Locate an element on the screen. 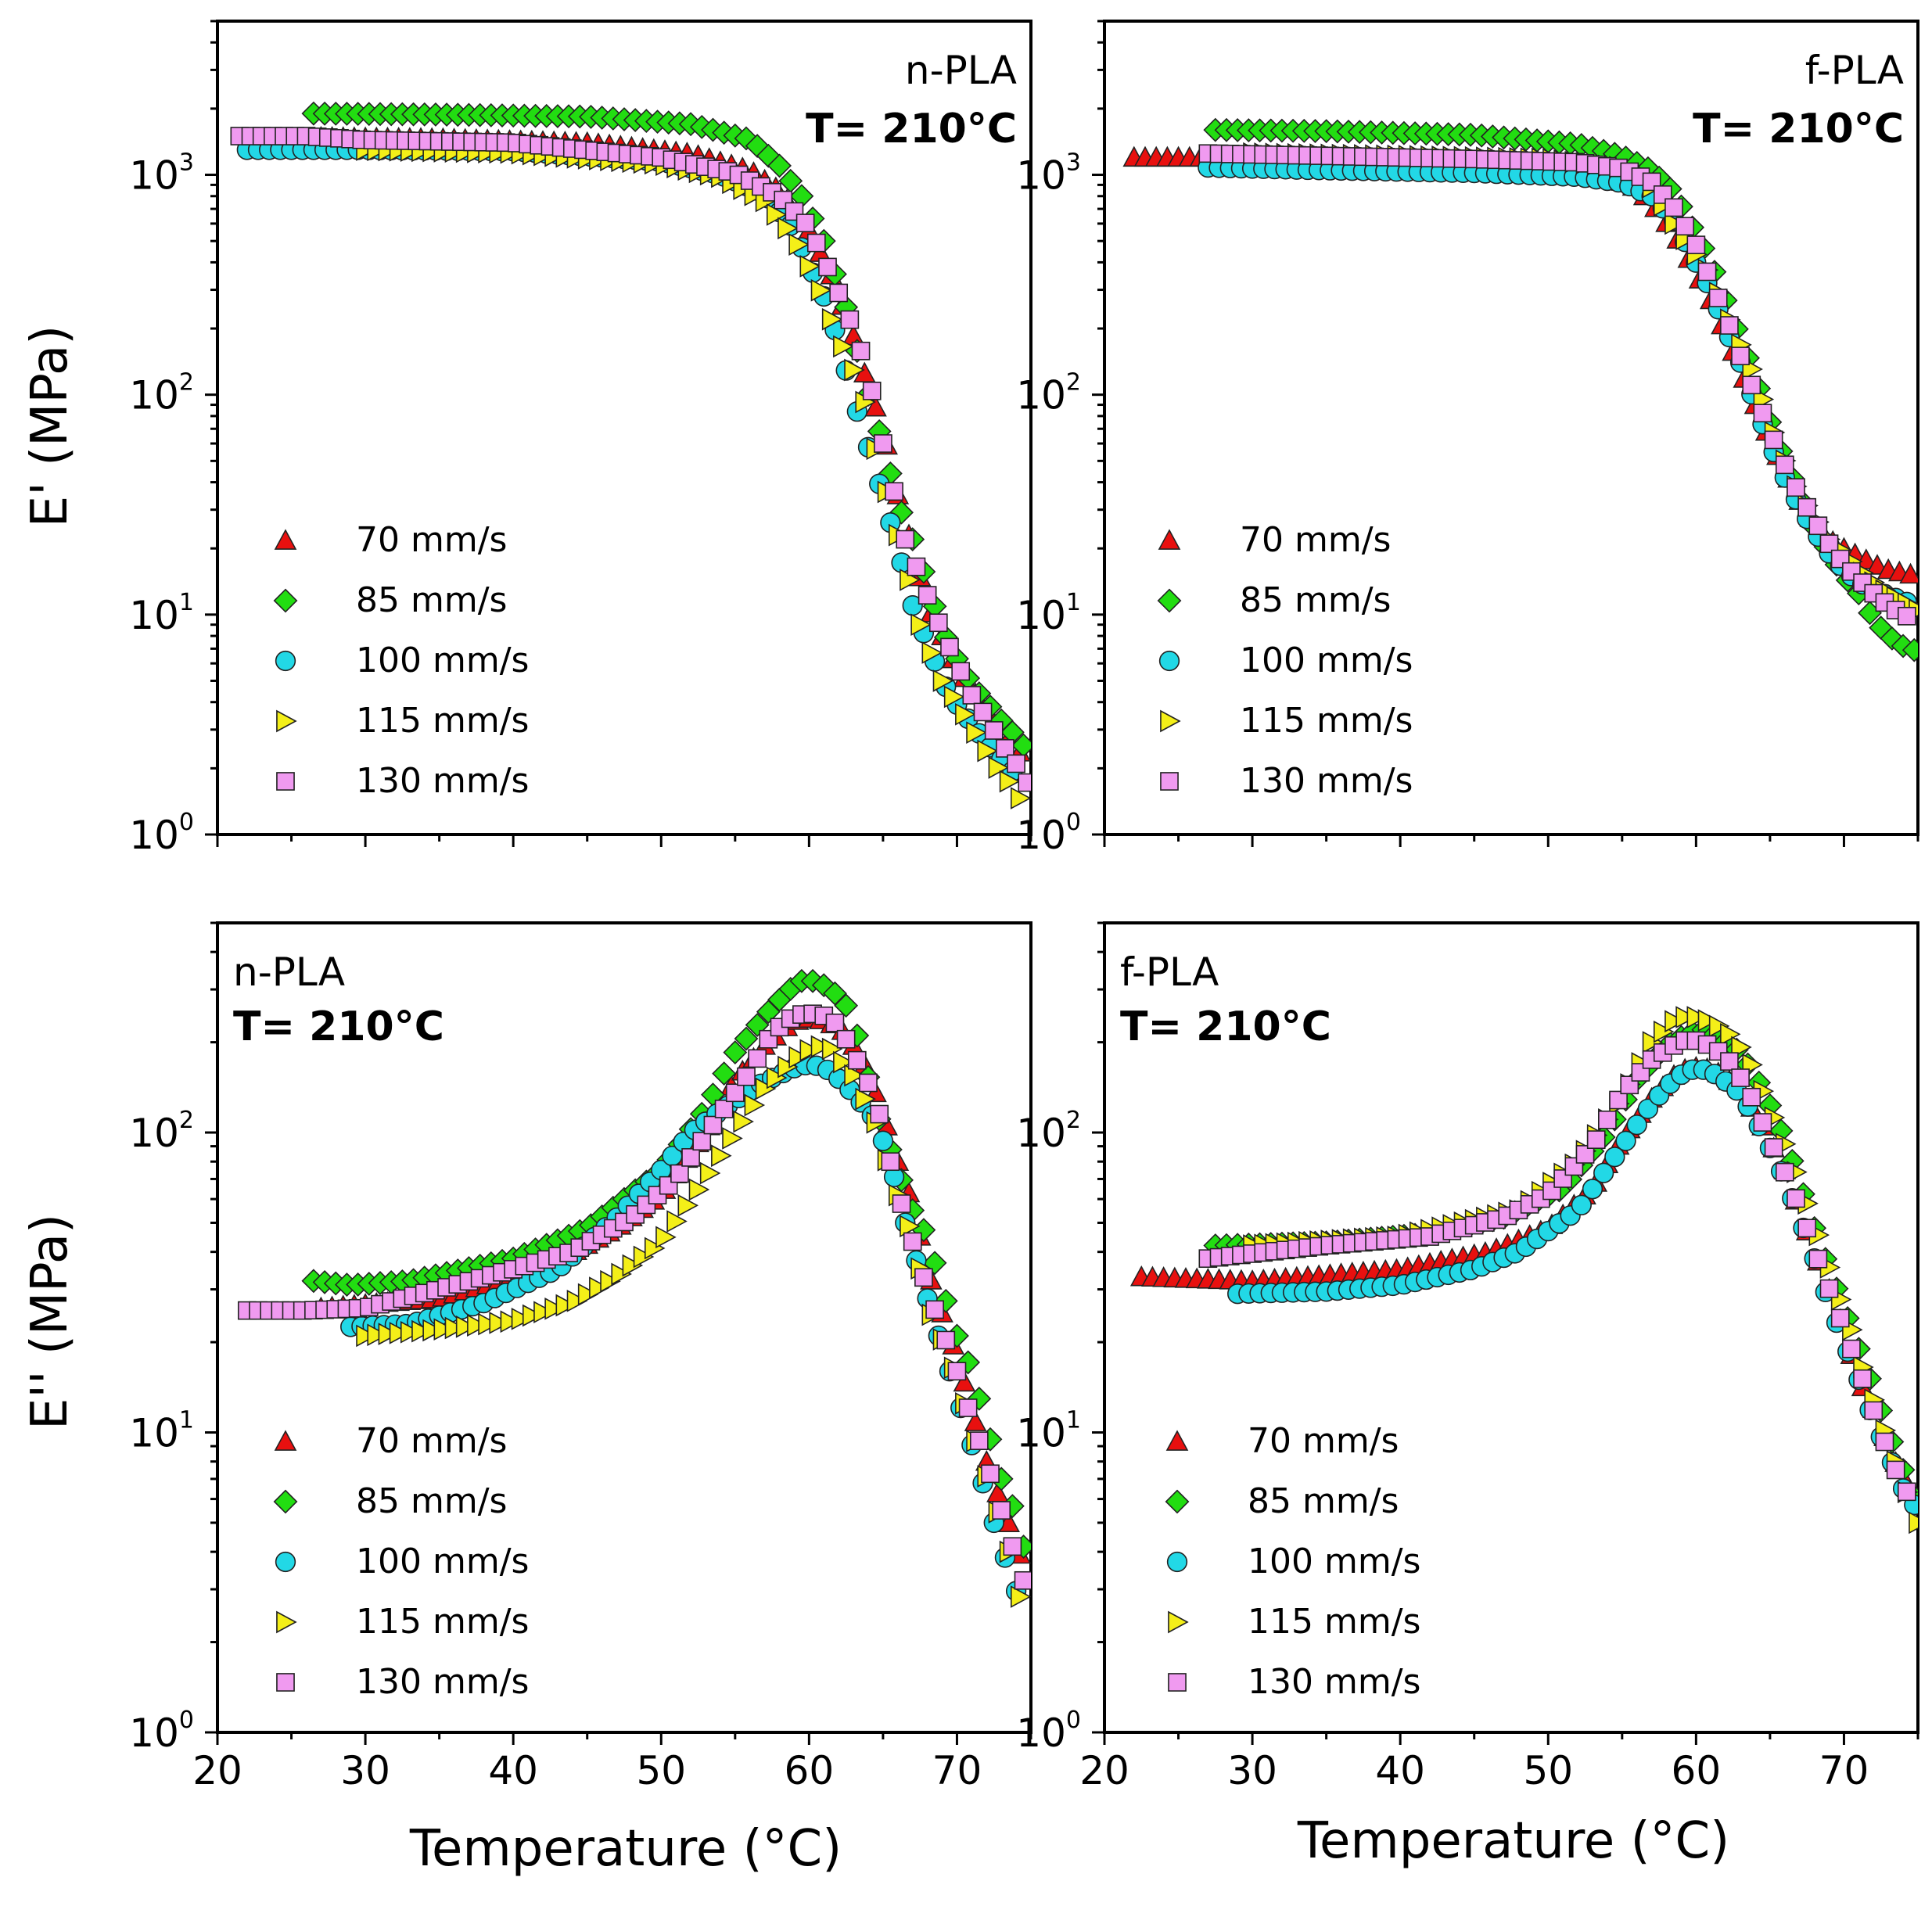 The image size is (1932, 1906). y-axis-title-storage: E' (MPa) is located at coordinates (50, 426).